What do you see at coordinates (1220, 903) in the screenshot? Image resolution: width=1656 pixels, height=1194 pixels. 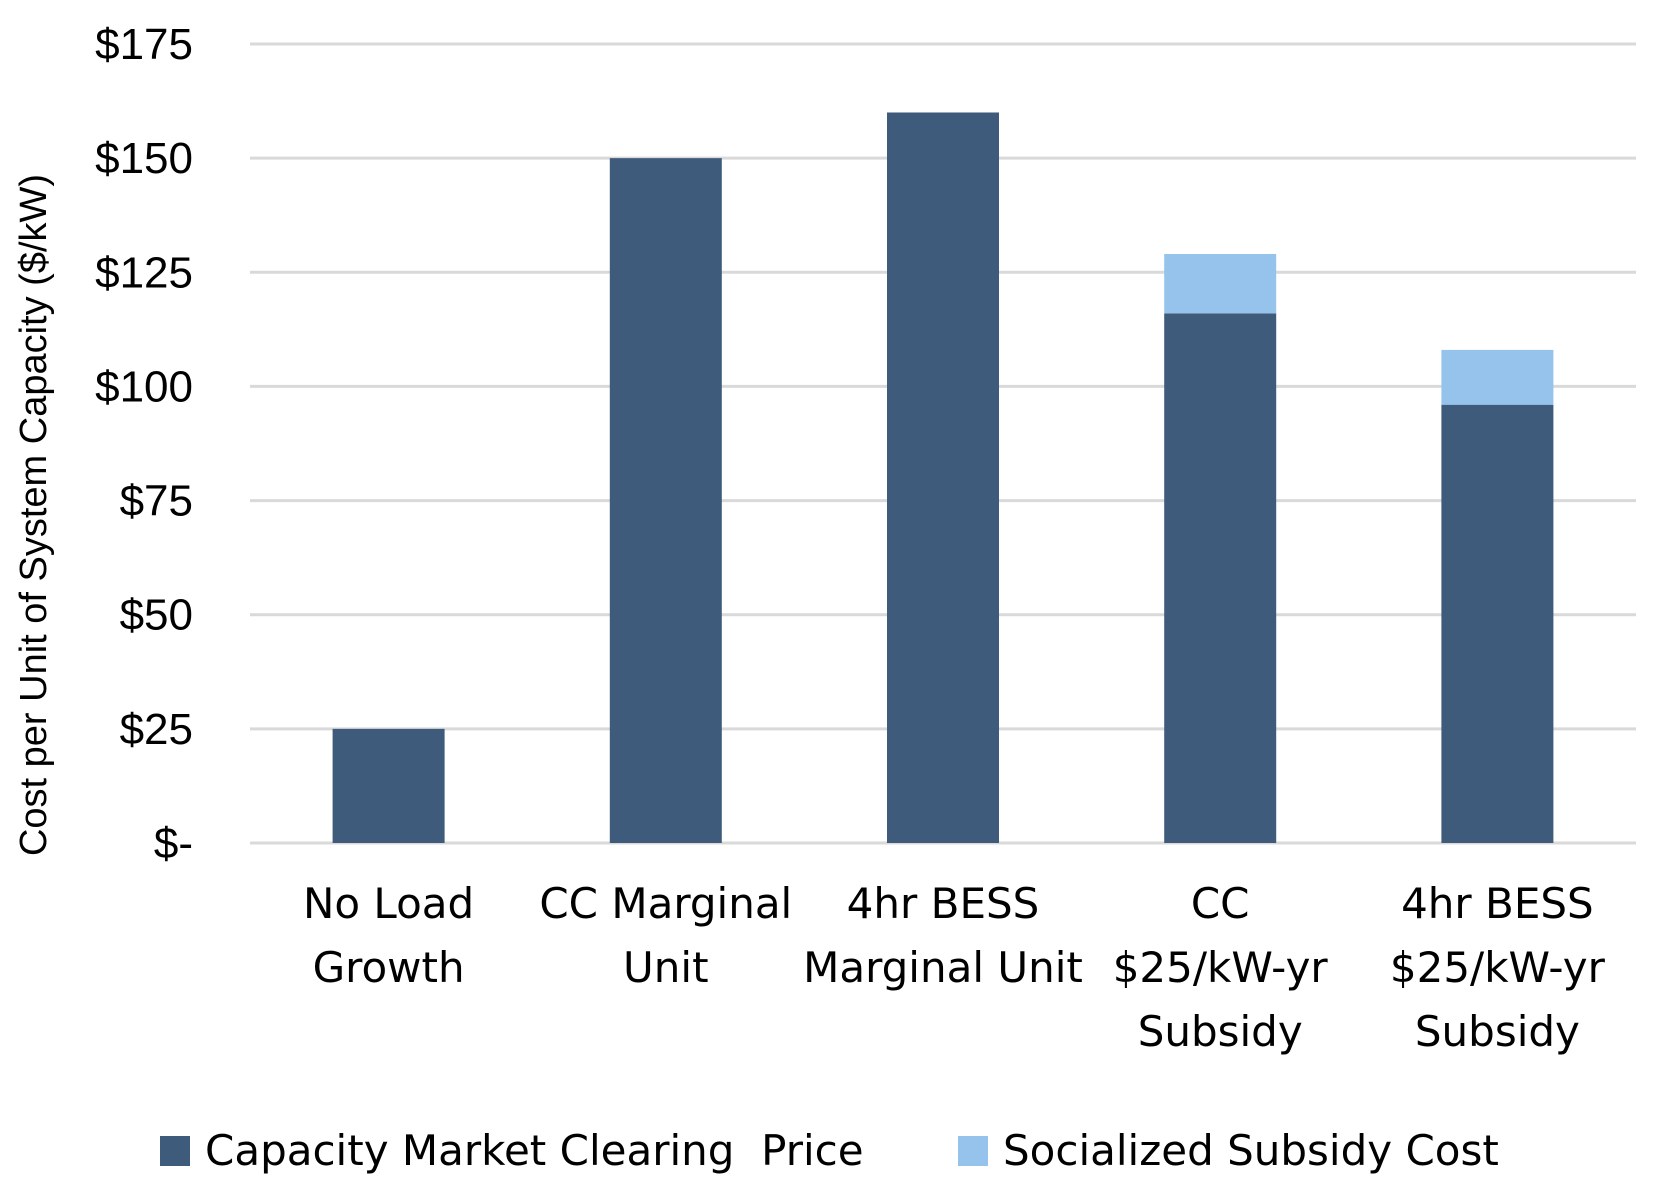 I see `x-tick-label: CC` at bounding box center [1220, 903].